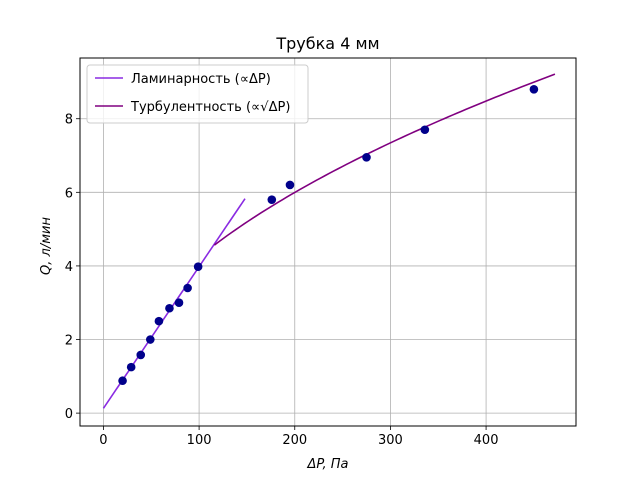 This screenshot has height=480, width=640. I want to click on y-tick-label: 0, so click(69, 414).